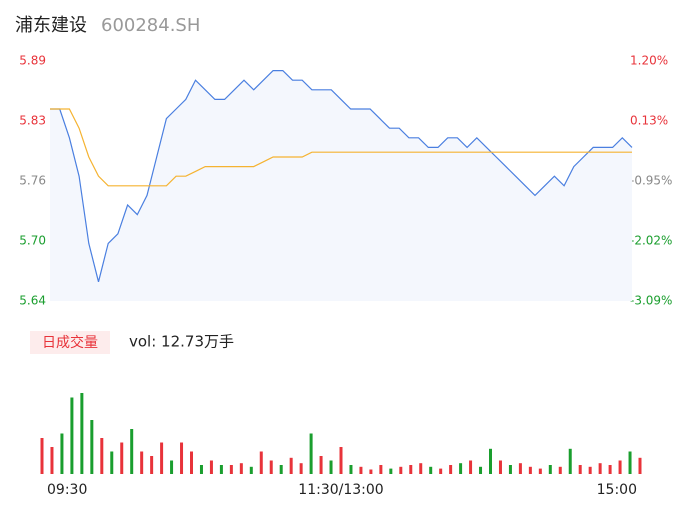 This screenshot has width=686, height=524. I want to click on x-tick-label: 11:30/13:00, so click(340, 490).